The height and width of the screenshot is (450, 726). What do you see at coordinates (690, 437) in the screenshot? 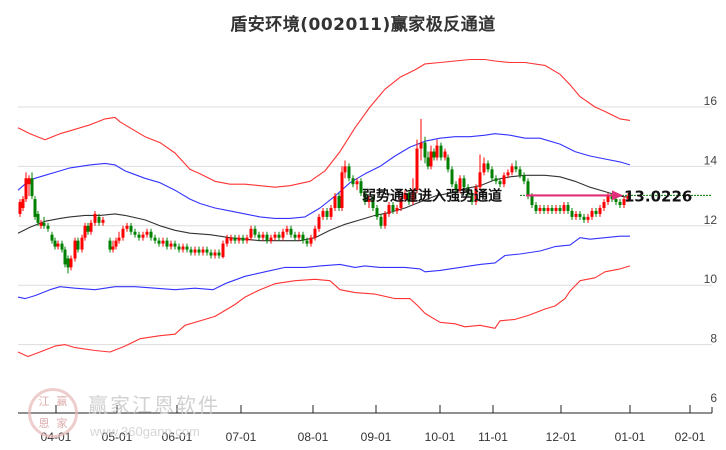
I see `x-tick-label: 02-01` at bounding box center [690, 437].